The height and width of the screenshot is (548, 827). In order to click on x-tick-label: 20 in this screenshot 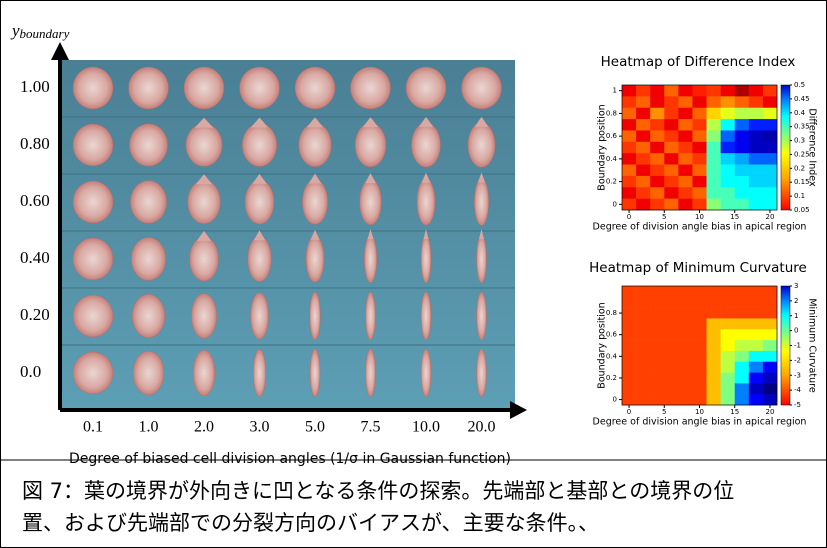, I will do `click(769, 217)`.